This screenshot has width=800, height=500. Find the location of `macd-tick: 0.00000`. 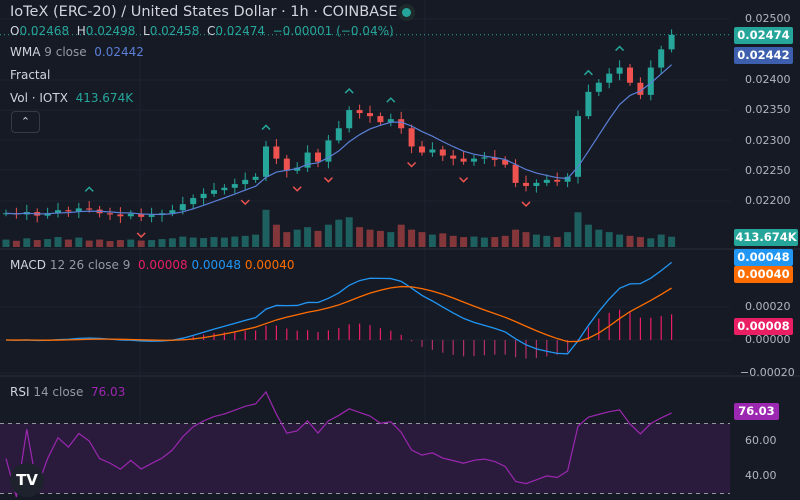

macd-tick: 0.00000 is located at coordinates (768, 339).